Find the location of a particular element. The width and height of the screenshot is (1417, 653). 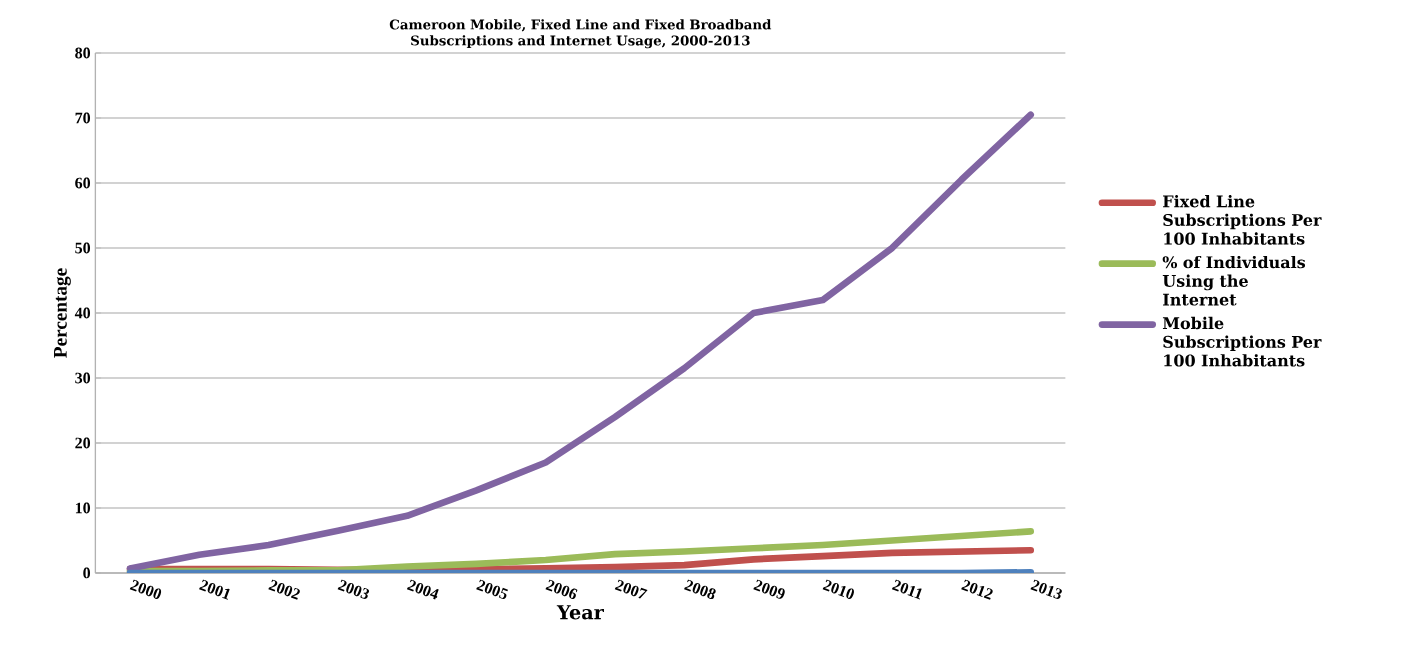

x-tick-label: 2009 is located at coordinates (769, 589).